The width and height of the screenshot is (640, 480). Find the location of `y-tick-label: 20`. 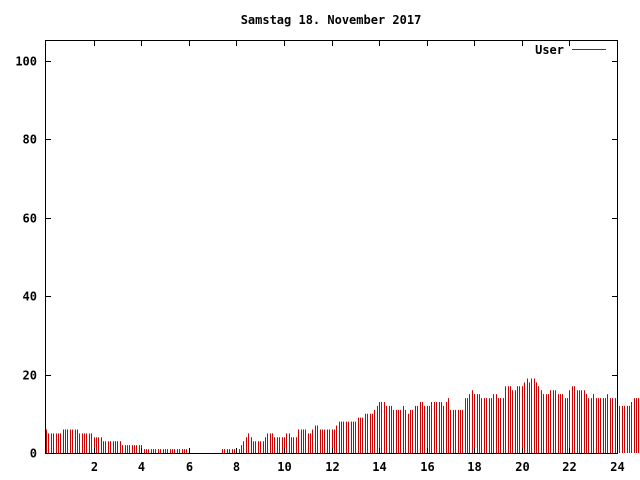

y-tick-label: 20 is located at coordinates (30, 376).